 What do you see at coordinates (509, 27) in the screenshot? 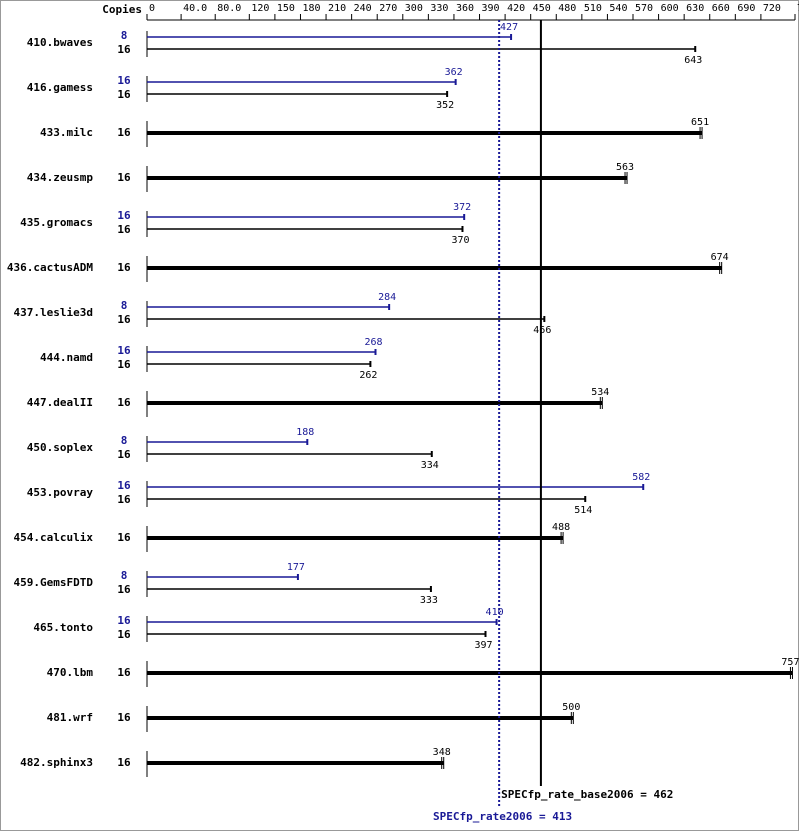
I see `peak-value-label: 427` at bounding box center [509, 27].